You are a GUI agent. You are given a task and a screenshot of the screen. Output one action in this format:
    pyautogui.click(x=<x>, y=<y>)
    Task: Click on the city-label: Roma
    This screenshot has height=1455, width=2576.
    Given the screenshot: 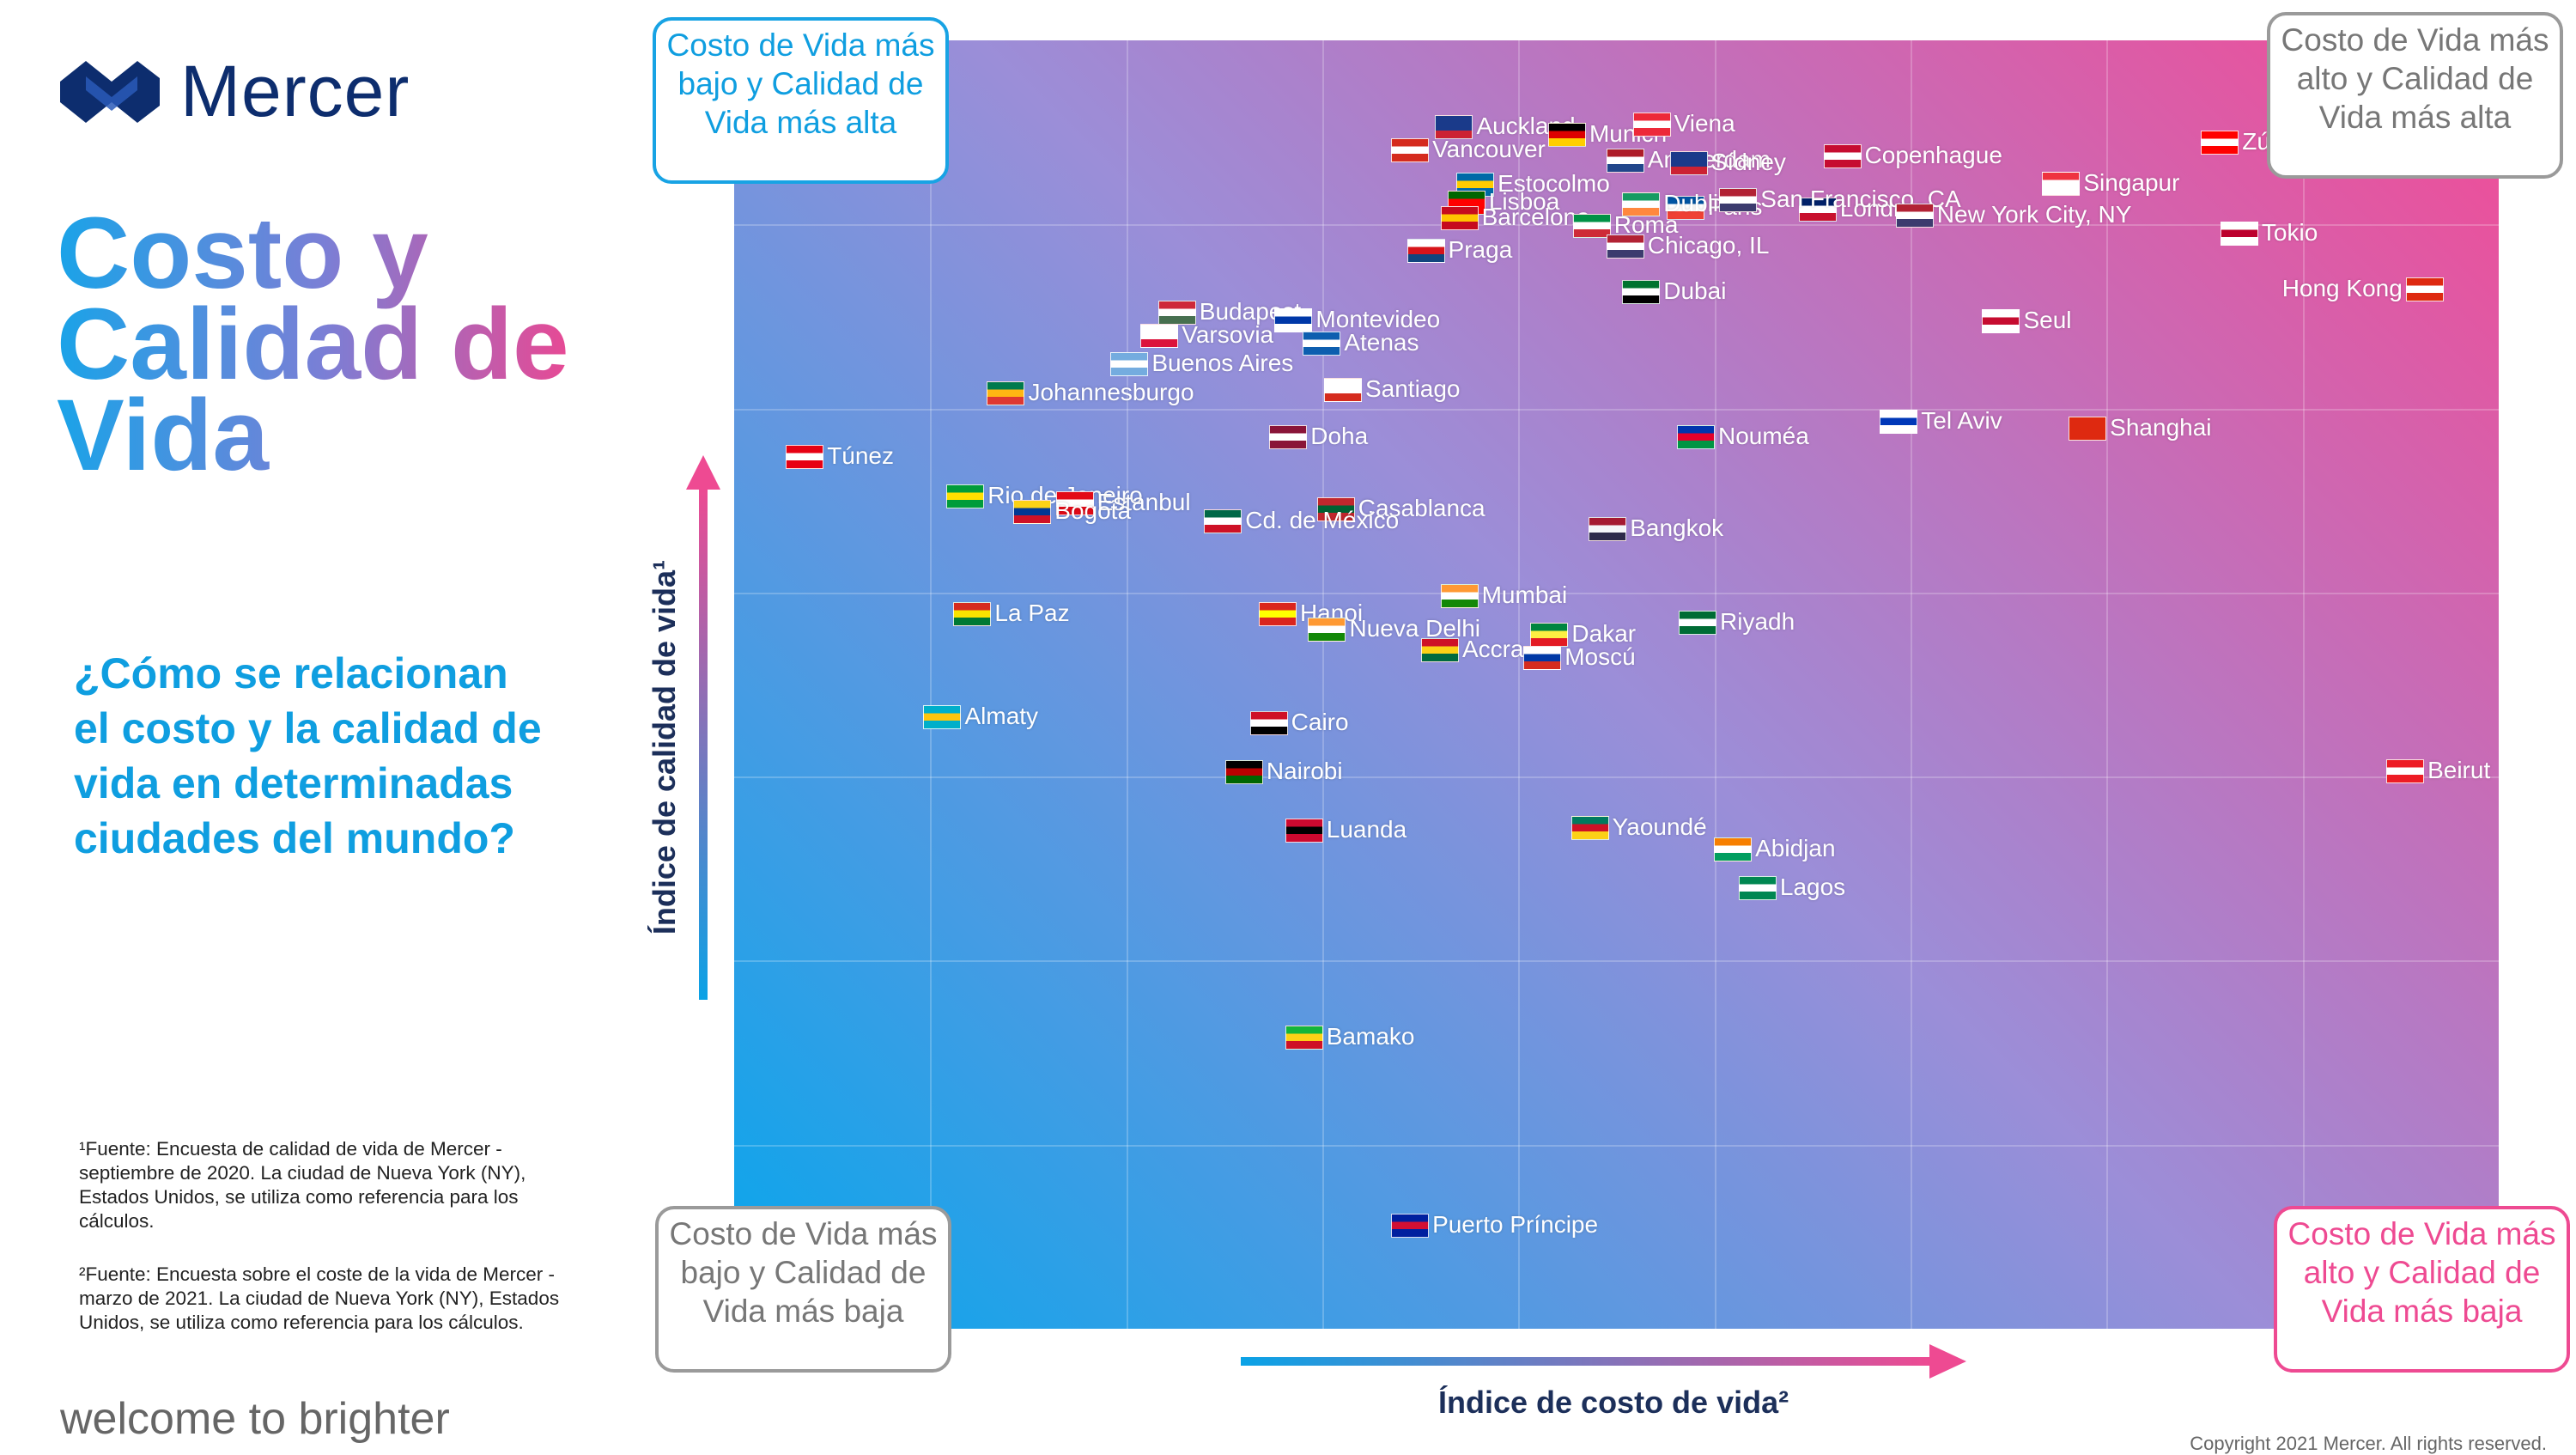 What is the action you would take?
    pyautogui.click(x=1646, y=225)
    